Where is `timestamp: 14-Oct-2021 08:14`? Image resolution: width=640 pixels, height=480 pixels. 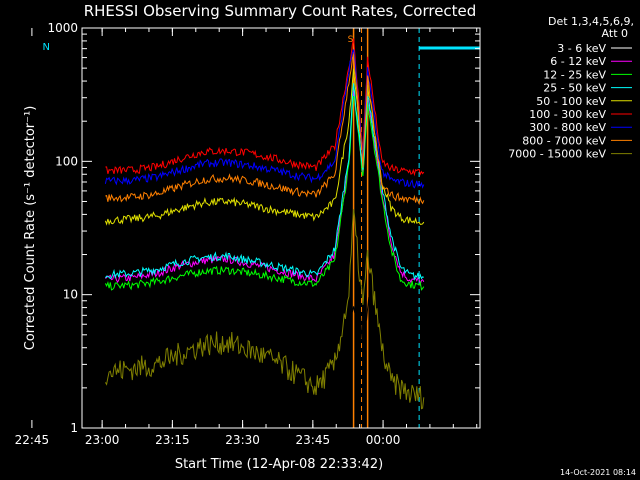 timestamp: 14-Oct-2021 08:14 is located at coordinates (598, 472).